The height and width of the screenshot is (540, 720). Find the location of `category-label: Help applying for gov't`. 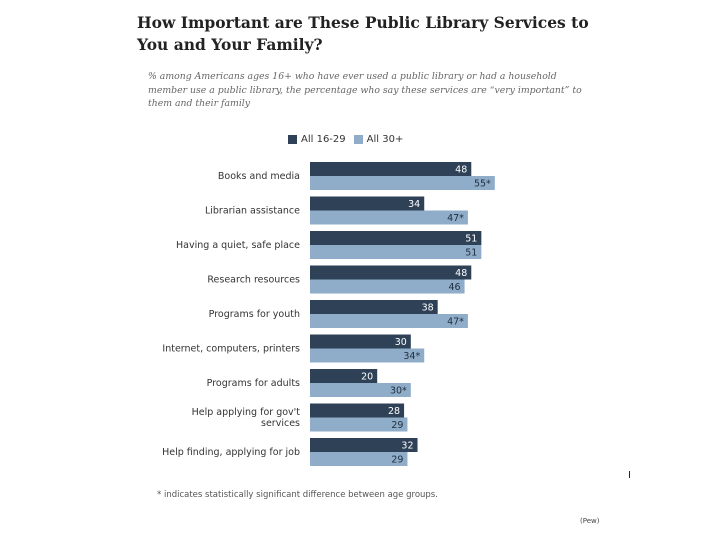

category-label: Help applying for gov't is located at coordinates (246, 412).